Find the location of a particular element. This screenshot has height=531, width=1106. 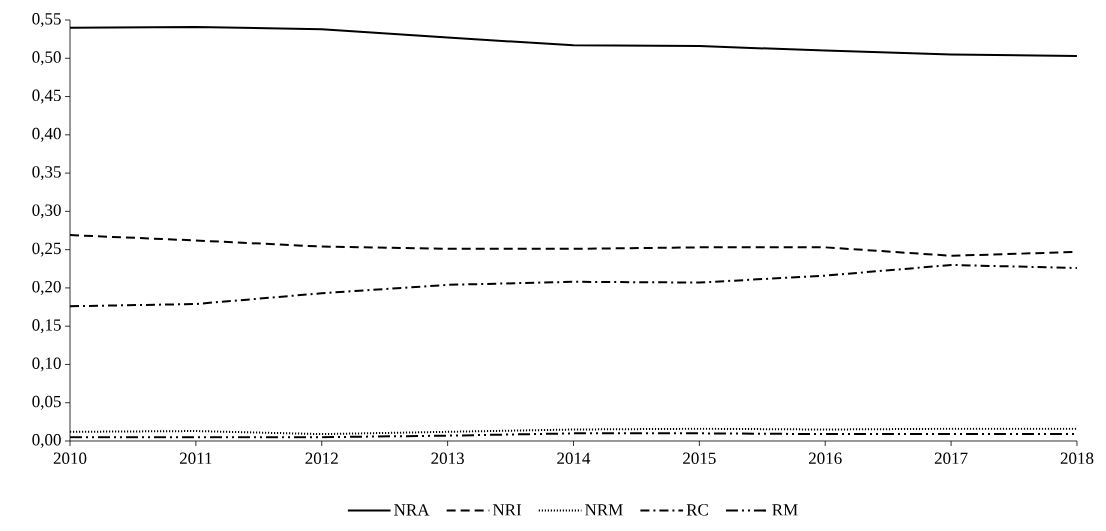

legend-label: RC is located at coordinates (697, 510).